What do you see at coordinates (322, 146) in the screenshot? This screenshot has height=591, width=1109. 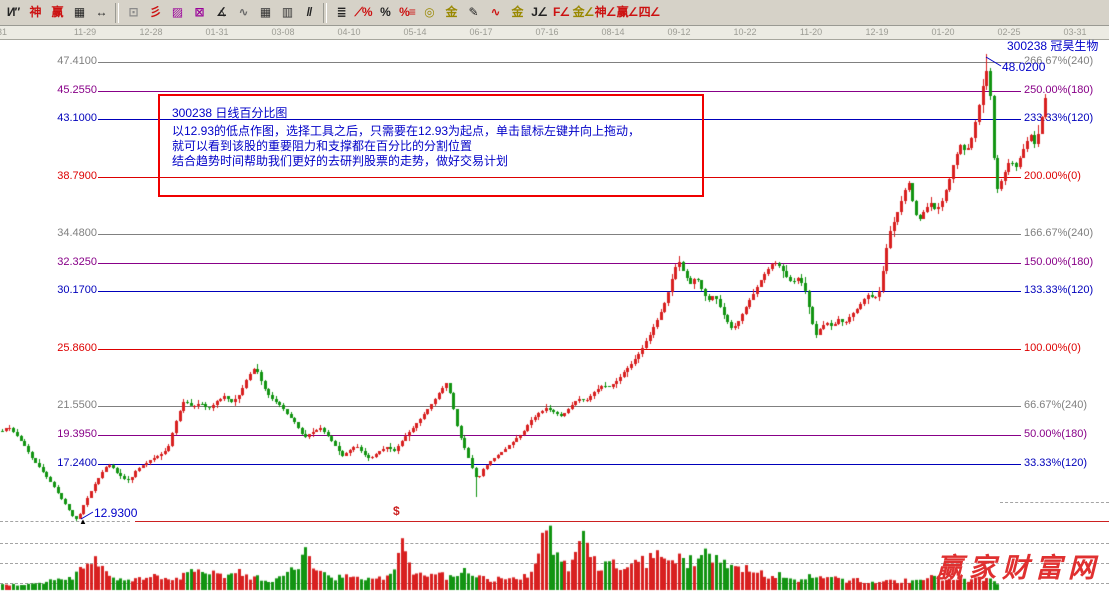 I see `annotation-line-2: 就可以看到该股的重要阻力和支撑都在百分比的分割位置` at bounding box center [322, 146].